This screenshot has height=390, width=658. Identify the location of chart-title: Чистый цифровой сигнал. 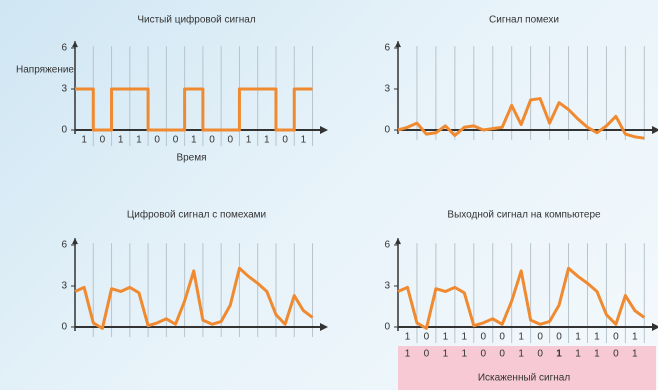
(196, 20).